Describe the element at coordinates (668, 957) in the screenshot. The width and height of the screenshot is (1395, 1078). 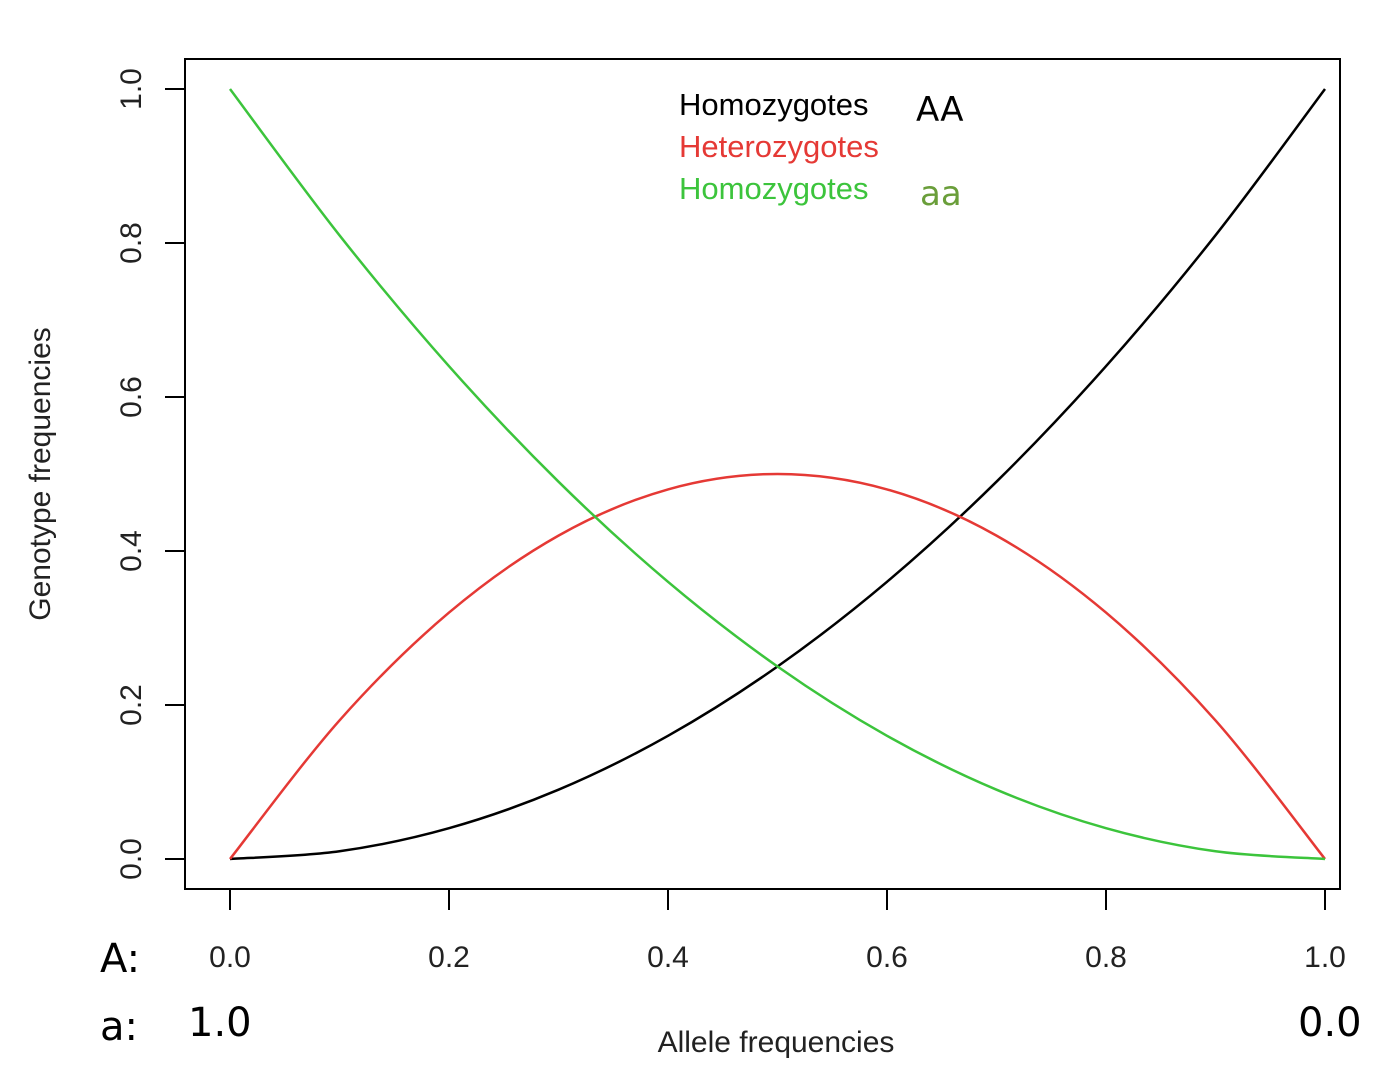
I see `x-tick-label: 0.4` at that location.